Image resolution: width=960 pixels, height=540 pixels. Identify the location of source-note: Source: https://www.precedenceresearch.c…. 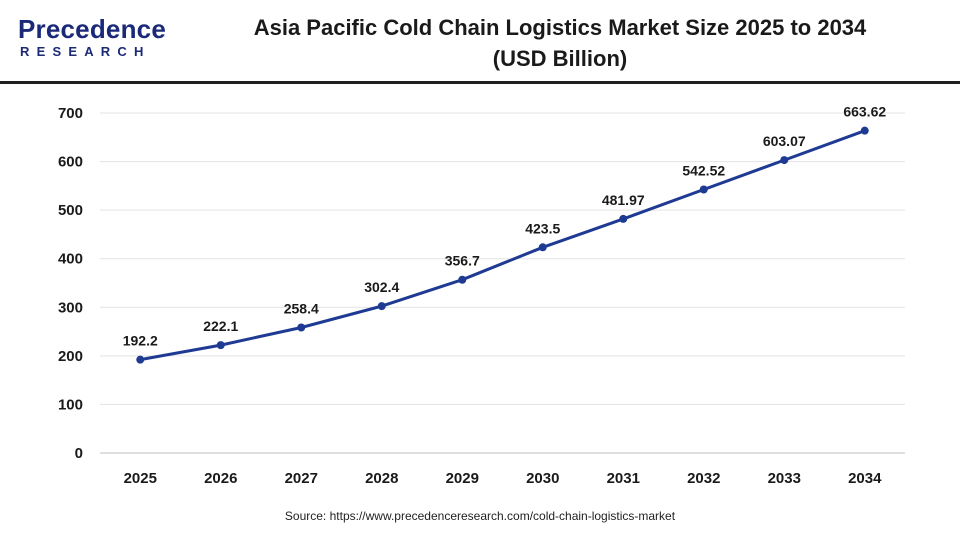
(480, 516).